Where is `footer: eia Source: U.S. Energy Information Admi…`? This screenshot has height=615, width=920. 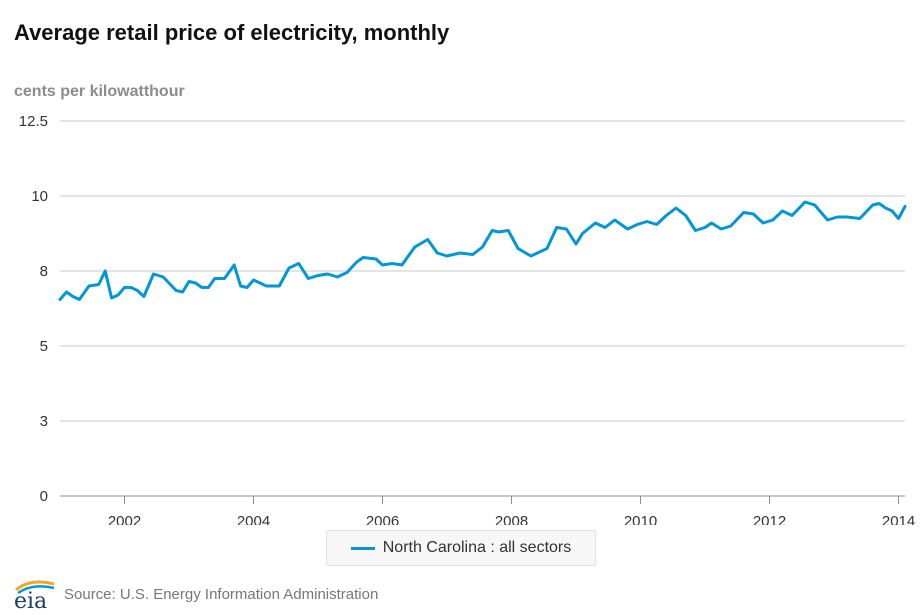 footer: eia Source: U.S. Energy Information Admi… is located at coordinates (194, 596).